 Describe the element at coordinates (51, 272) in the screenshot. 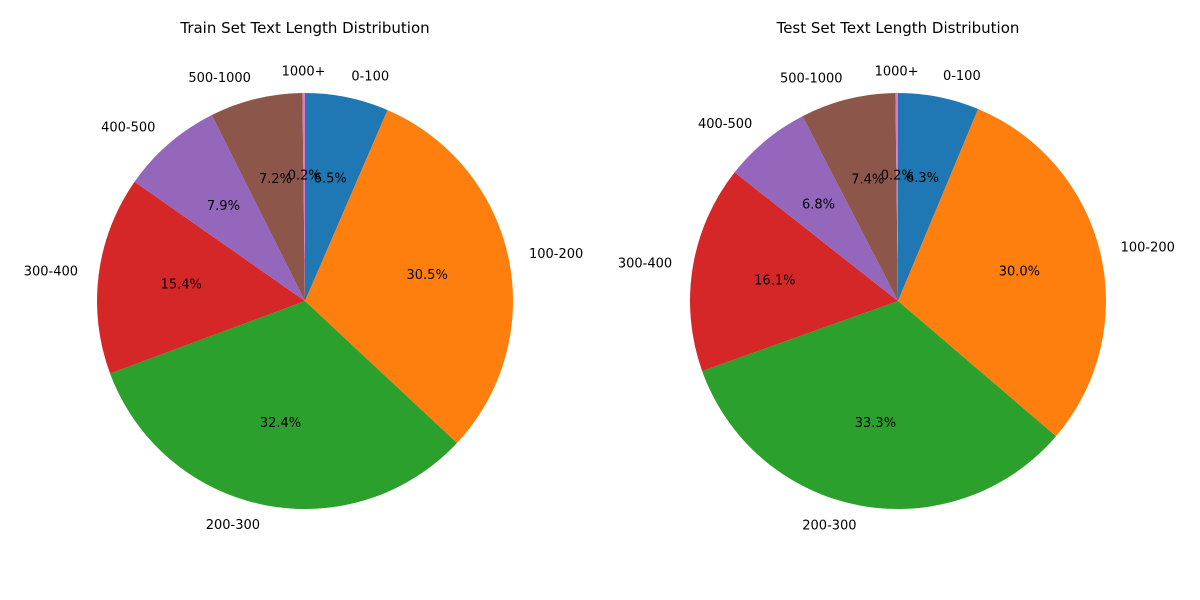

I see `train-category-label: 300-400` at that location.